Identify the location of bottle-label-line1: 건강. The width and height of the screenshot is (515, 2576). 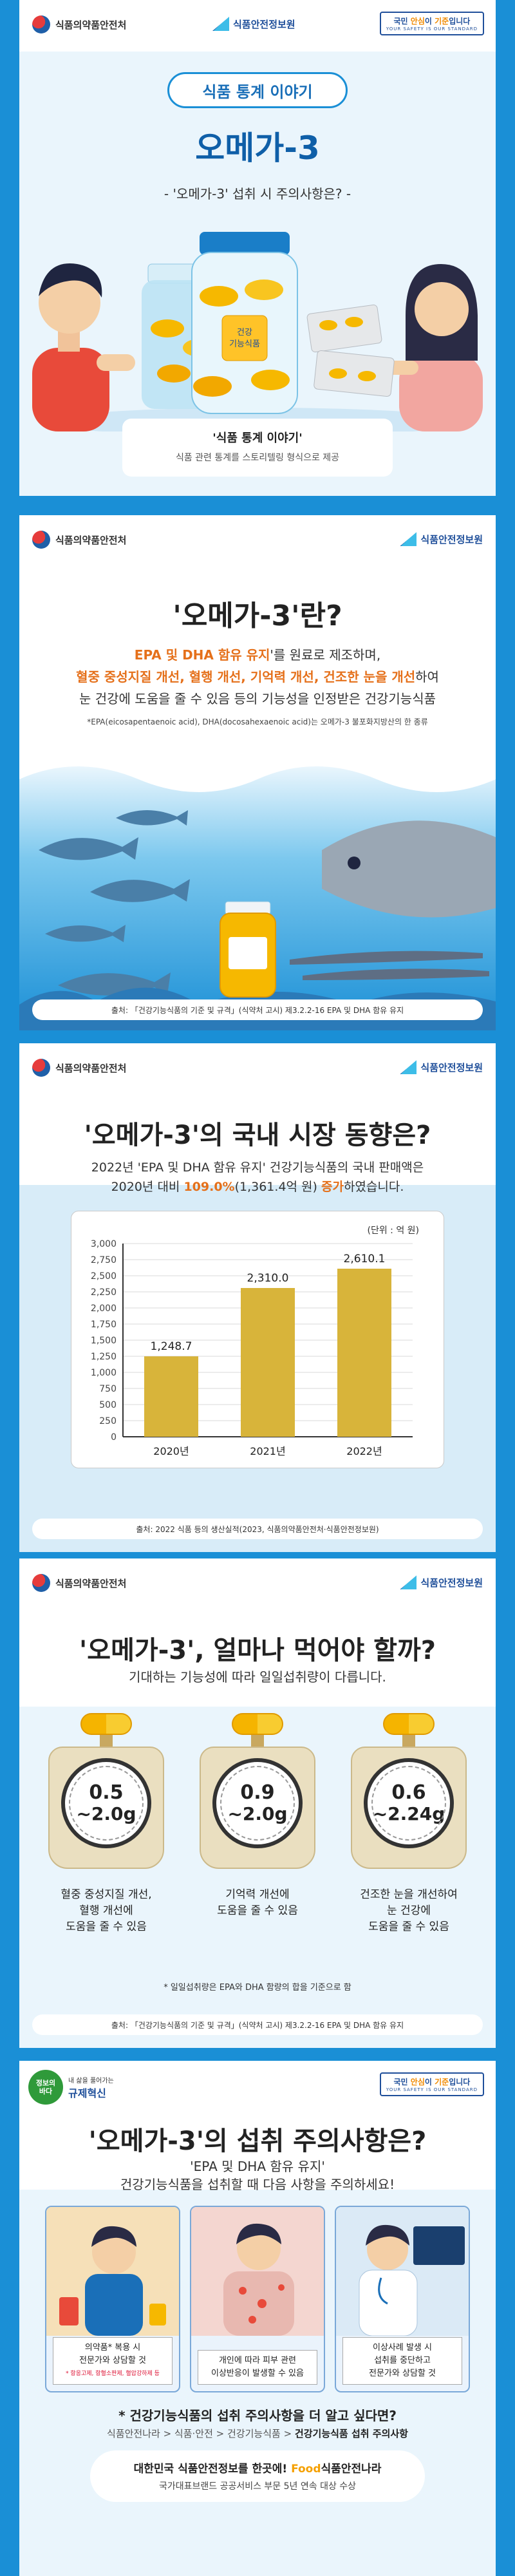
(244, 333).